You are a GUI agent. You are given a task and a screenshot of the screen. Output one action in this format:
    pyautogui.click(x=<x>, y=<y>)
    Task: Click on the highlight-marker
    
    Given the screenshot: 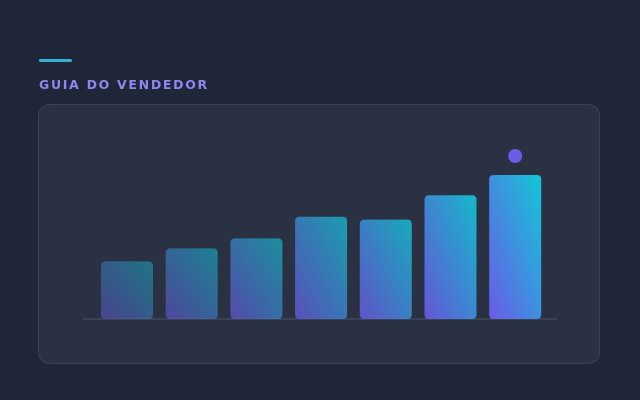 What is the action you would take?
    pyautogui.click(x=515, y=156)
    